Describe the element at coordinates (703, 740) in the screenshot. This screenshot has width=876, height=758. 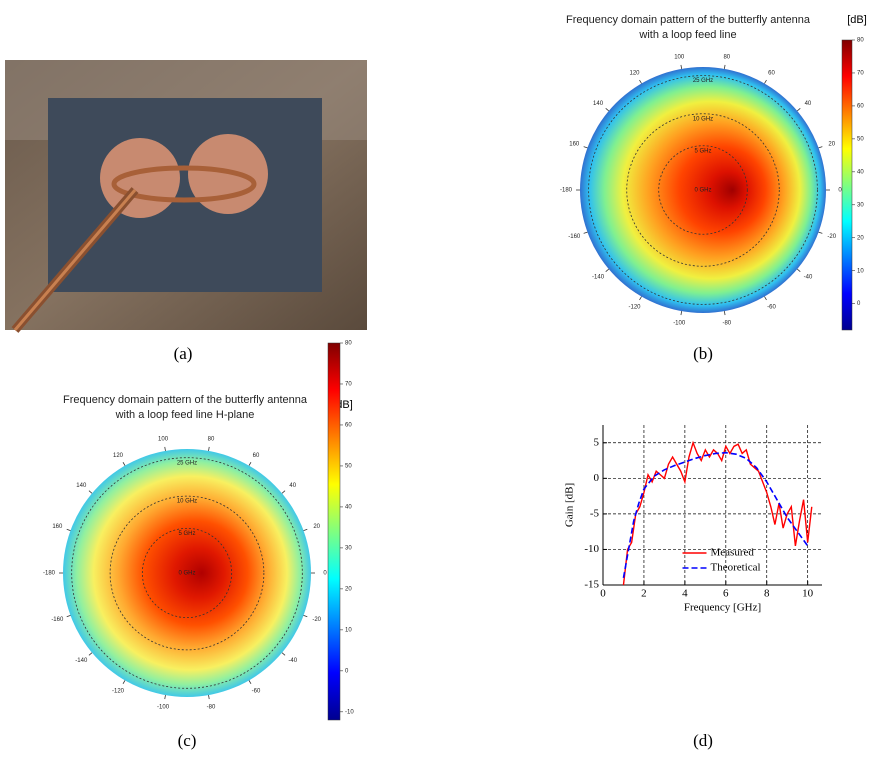
I see `caption: (d)` at that location.